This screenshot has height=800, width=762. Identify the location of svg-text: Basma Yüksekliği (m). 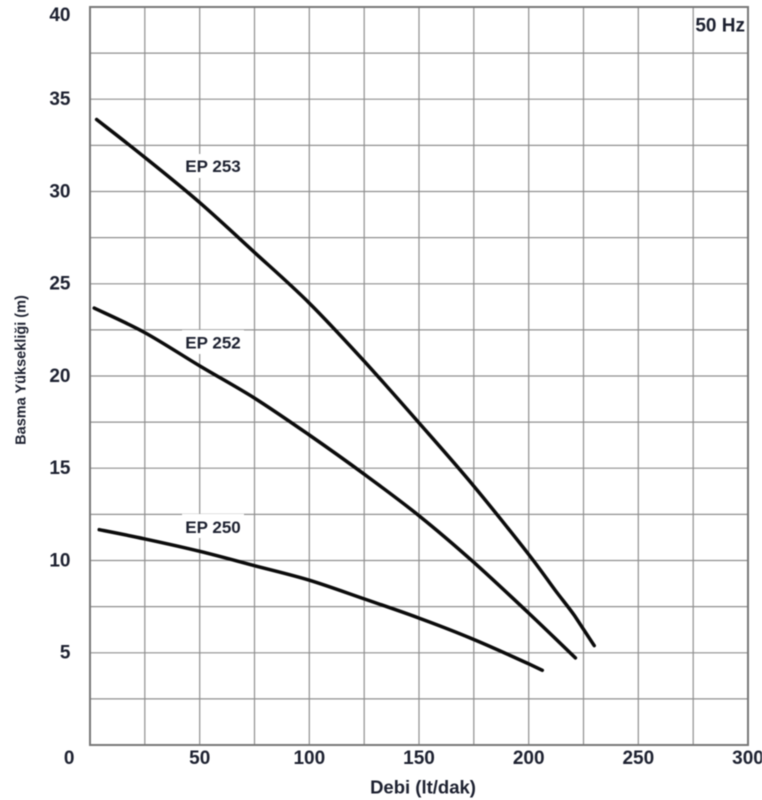
(22, 370).